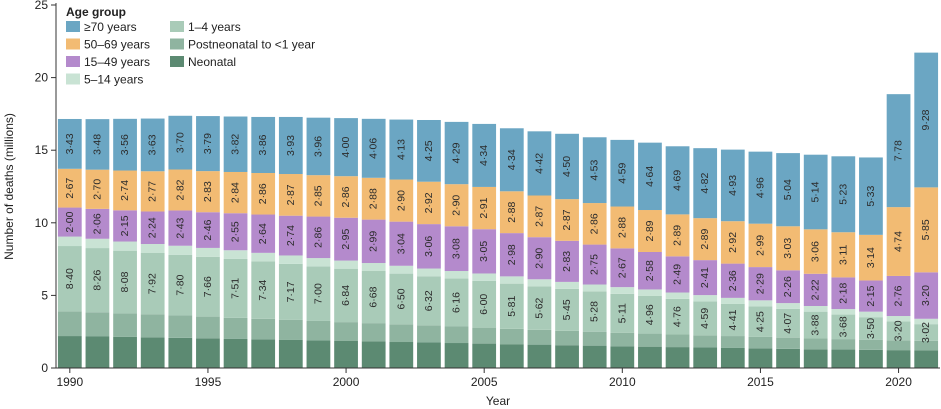  I want to click on bar-segment-a5_14-2011, so click(650, 292).